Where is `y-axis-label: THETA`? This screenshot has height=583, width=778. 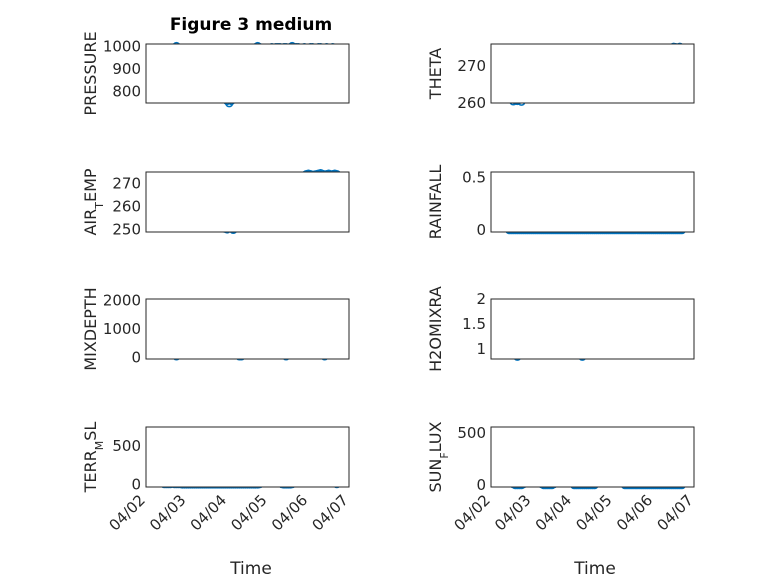
y-axis-label: THETA is located at coordinates (435, 74).